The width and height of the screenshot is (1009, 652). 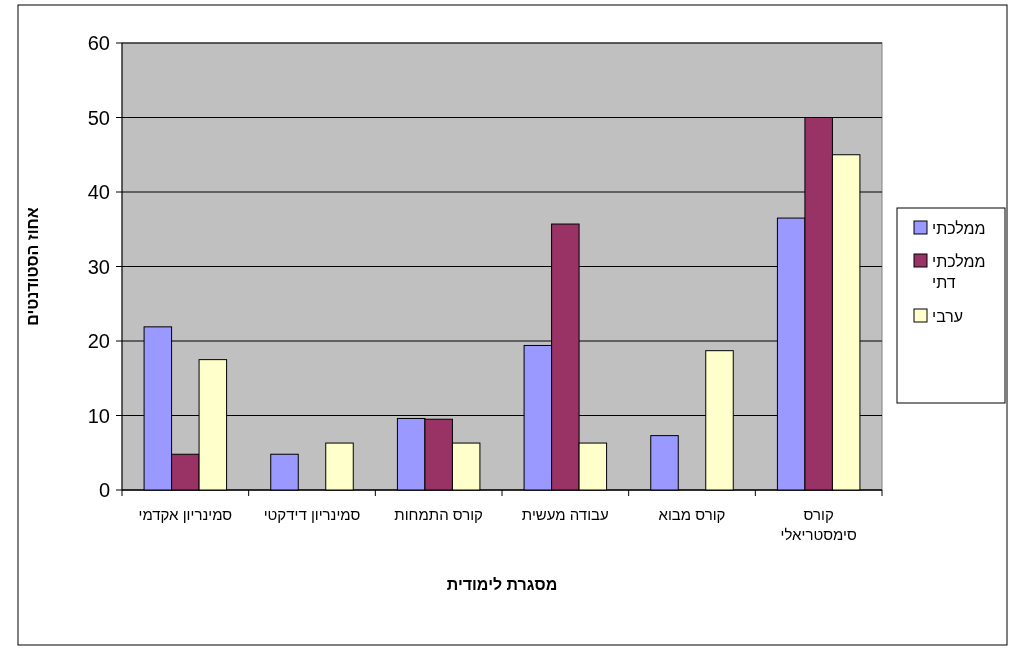 What do you see at coordinates (502, 584) in the screenshot?
I see `x-axis-title: מסגרת לימודית` at bounding box center [502, 584].